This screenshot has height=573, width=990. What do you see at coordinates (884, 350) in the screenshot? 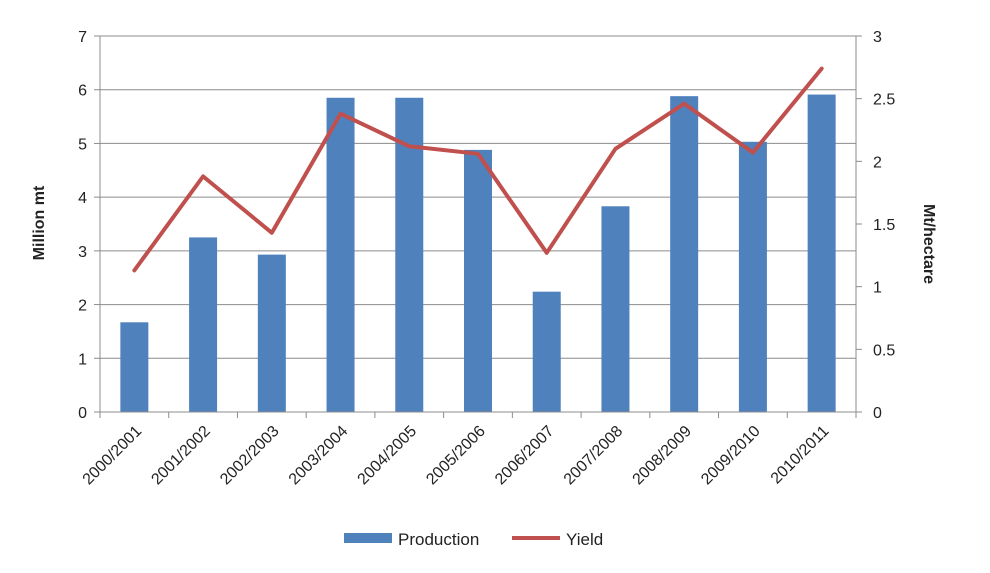
I see `right-tick-label: 0.5` at bounding box center [884, 350].